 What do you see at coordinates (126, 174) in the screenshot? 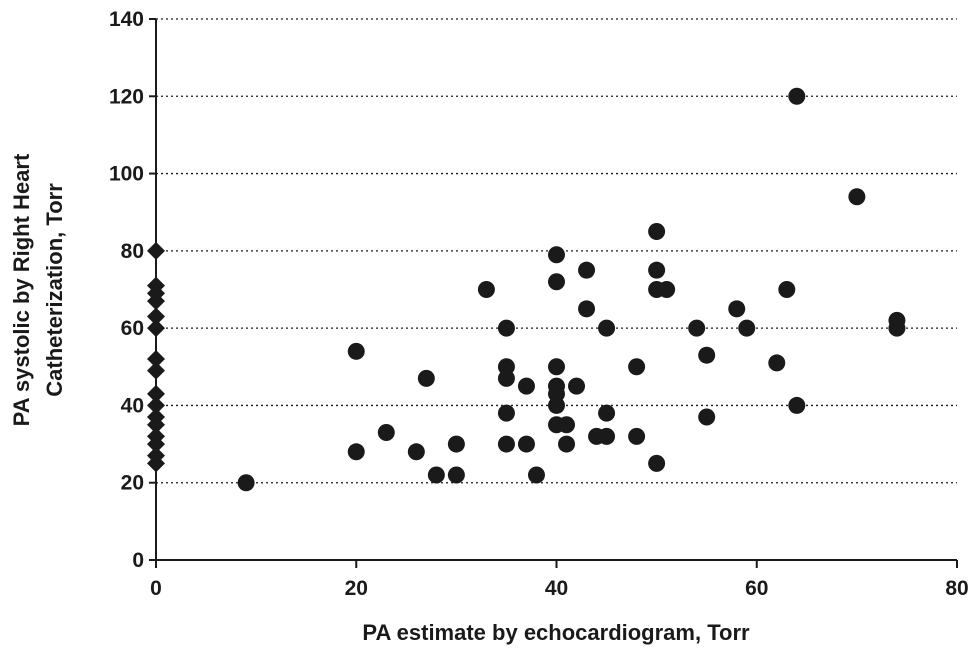
I see `y-tick-label-100: 100` at bounding box center [126, 174].